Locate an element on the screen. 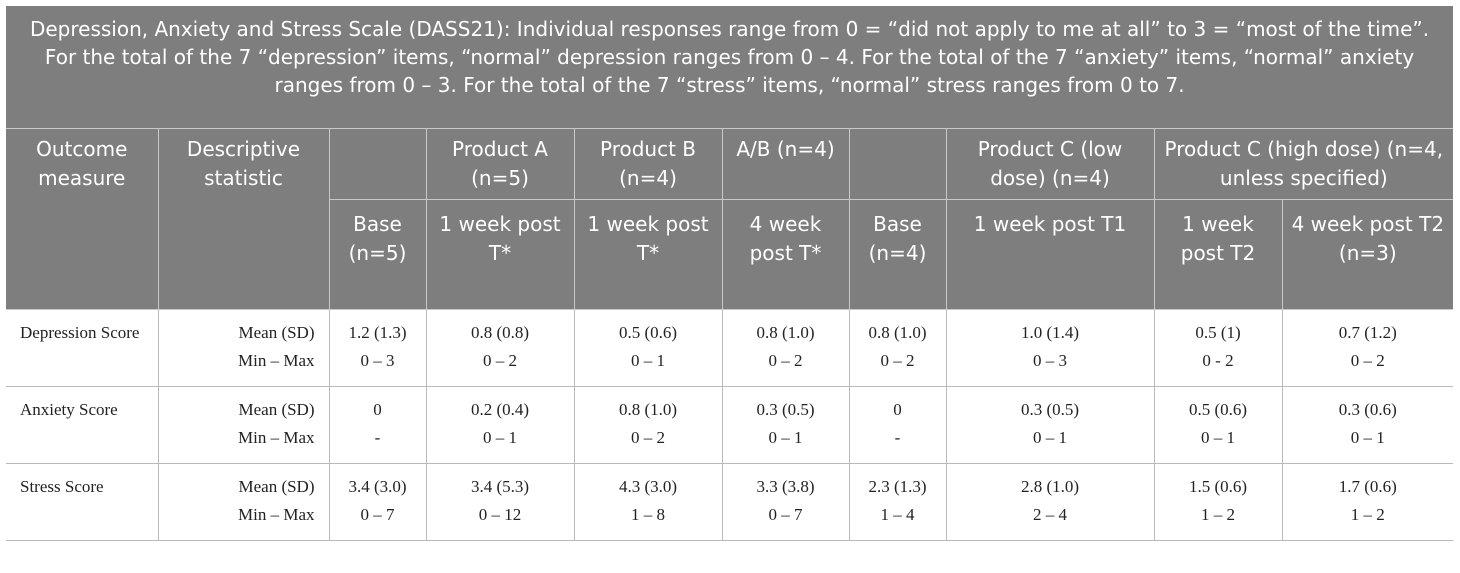 The image size is (1460, 573). table-cell: 0.5 (1) 0 - 2 is located at coordinates (1218, 347).